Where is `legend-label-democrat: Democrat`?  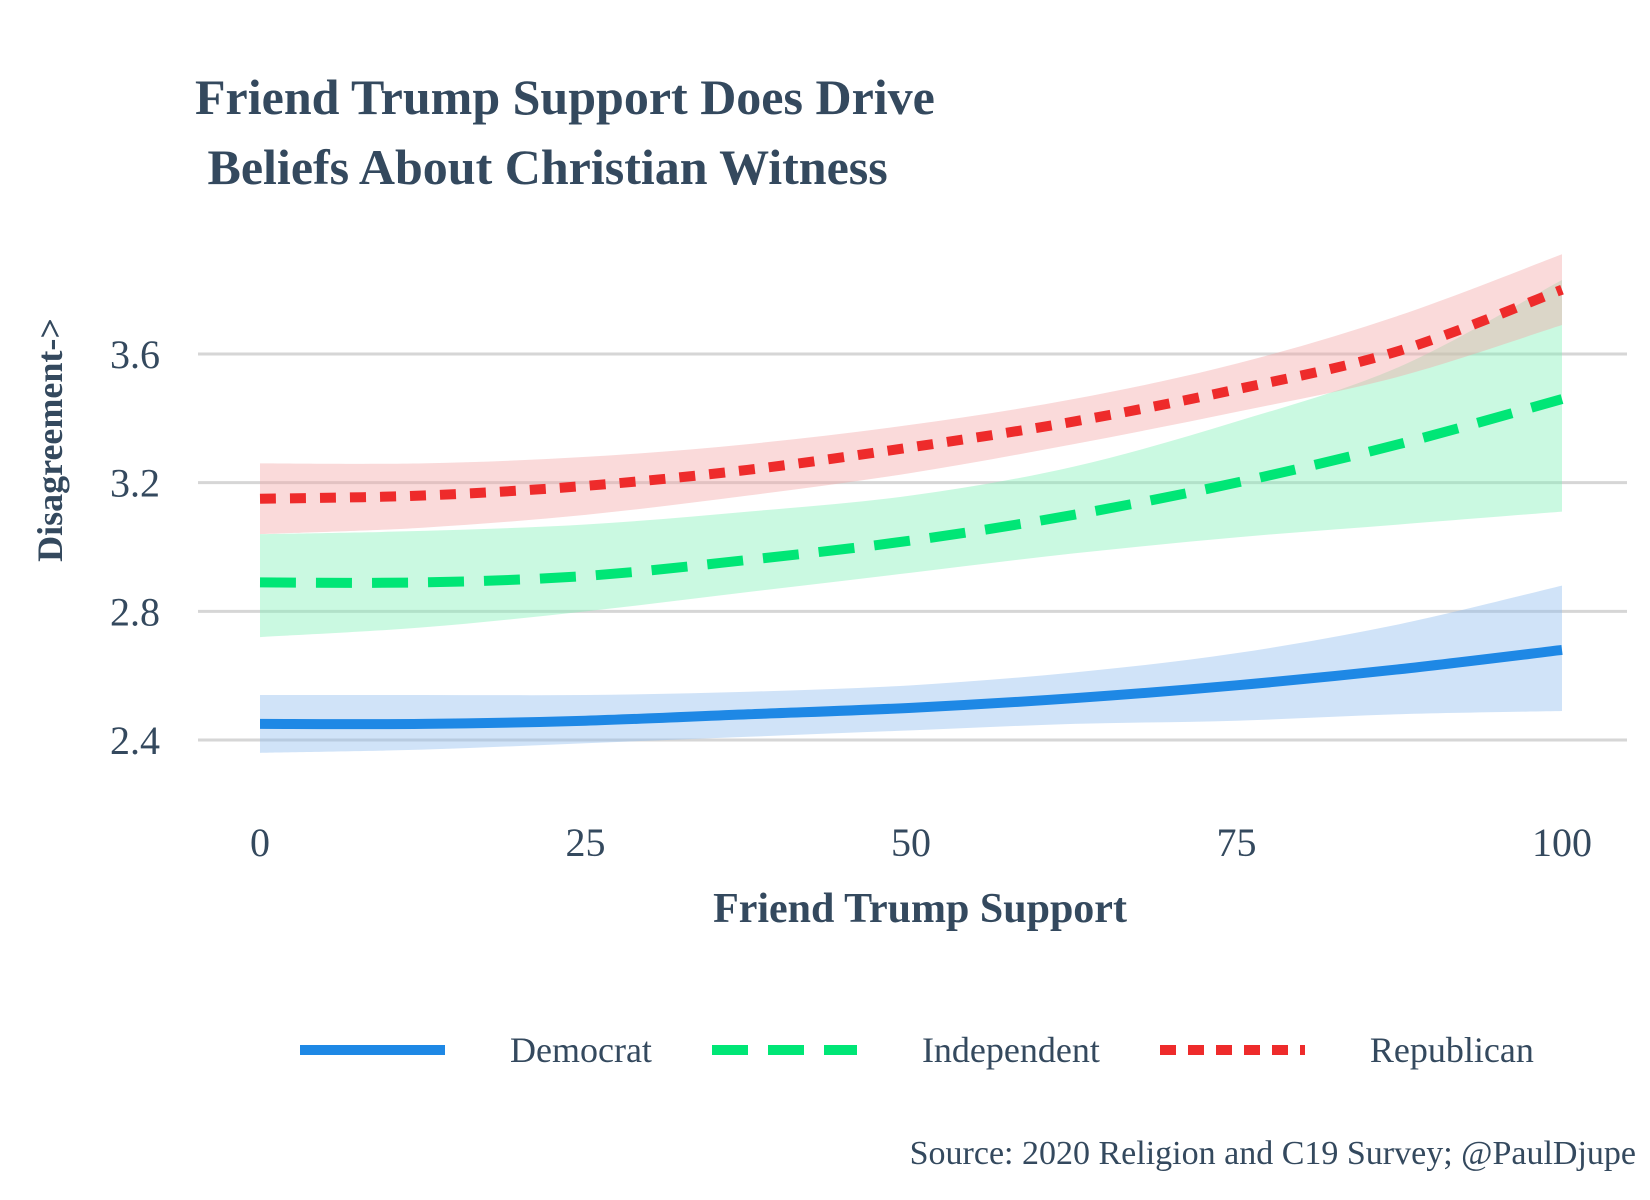 legend-label-democrat: Democrat is located at coordinates (581, 1050).